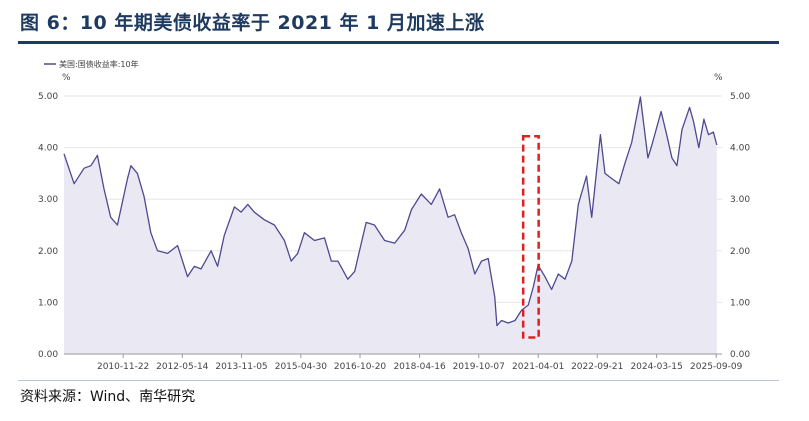 The image size is (809, 421). I want to click on y-unit-right: %, so click(718, 78).